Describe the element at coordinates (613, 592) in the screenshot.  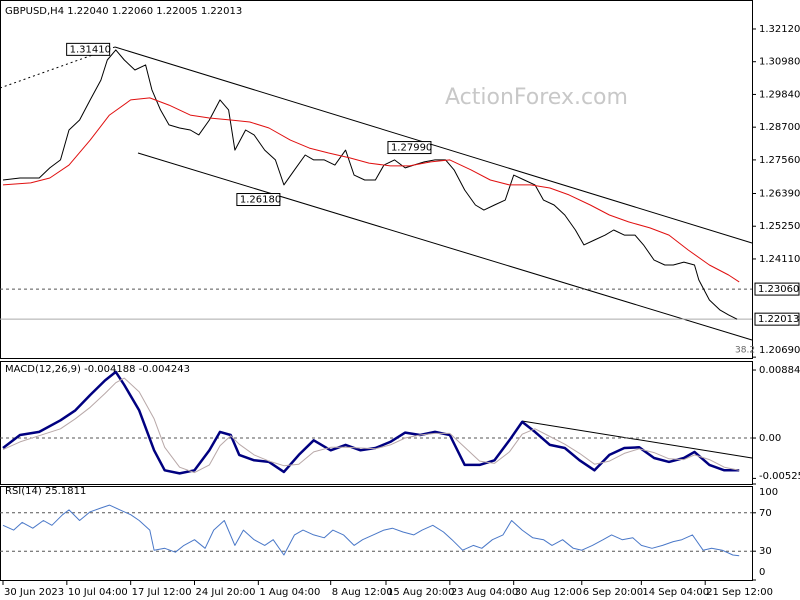
I see `x-tick-label: 6 Sep 20:00` at that location.